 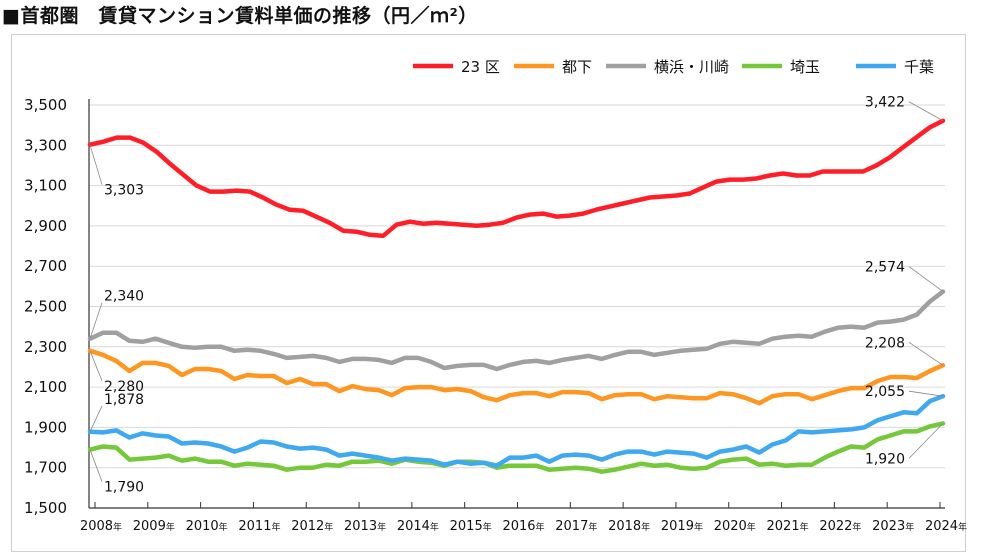 What do you see at coordinates (835, 526) in the screenshot?
I see `x-tick-year: 2022` at bounding box center [835, 526].